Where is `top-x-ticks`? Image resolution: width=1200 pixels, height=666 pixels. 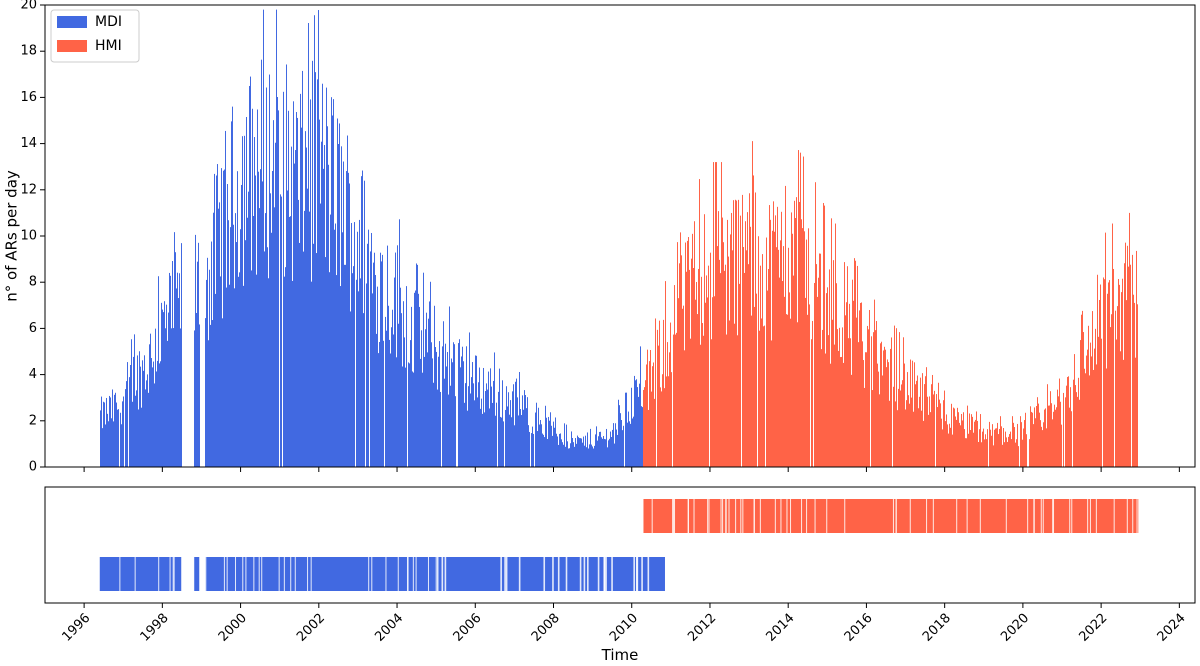
top-x-ticks is located at coordinates (631, 469).